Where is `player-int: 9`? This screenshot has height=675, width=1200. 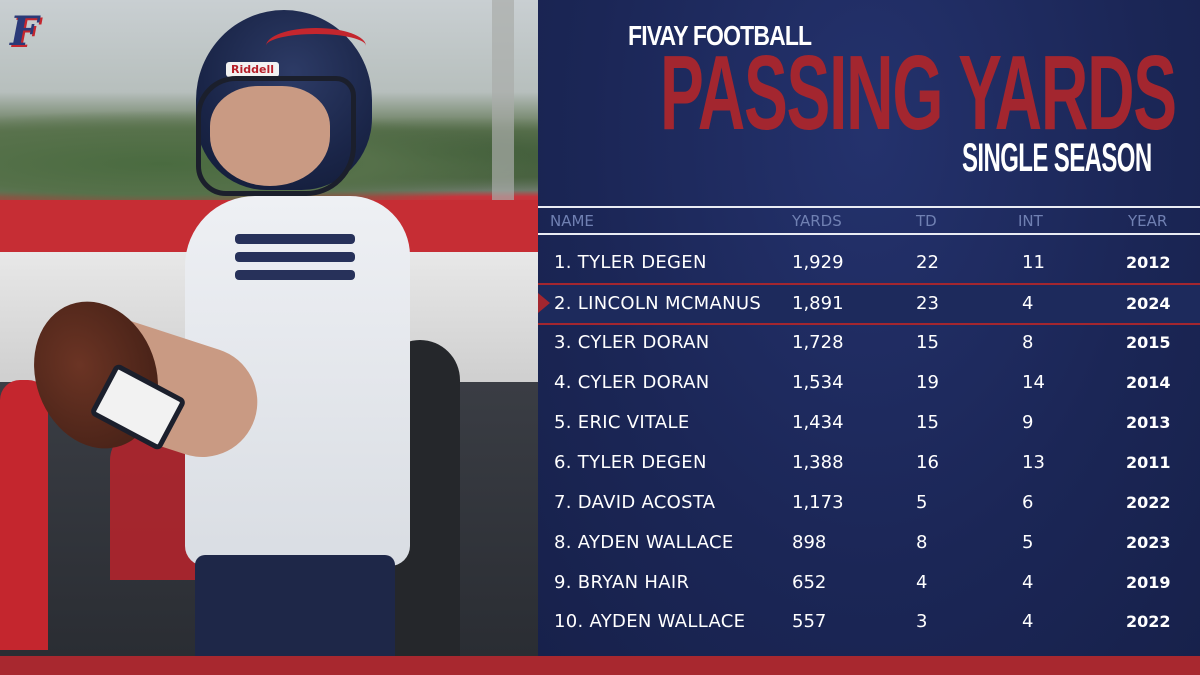
player-int: 9 is located at coordinates (1028, 422).